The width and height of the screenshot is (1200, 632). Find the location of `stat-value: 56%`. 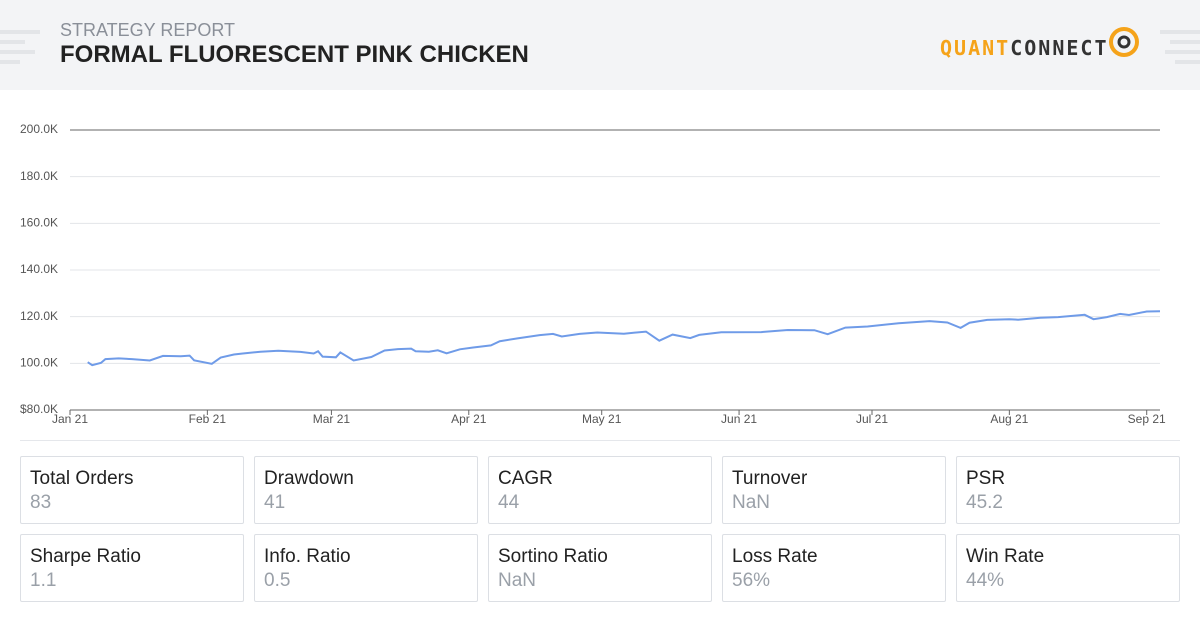

stat-value: 56% is located at coordinates (751, 580).